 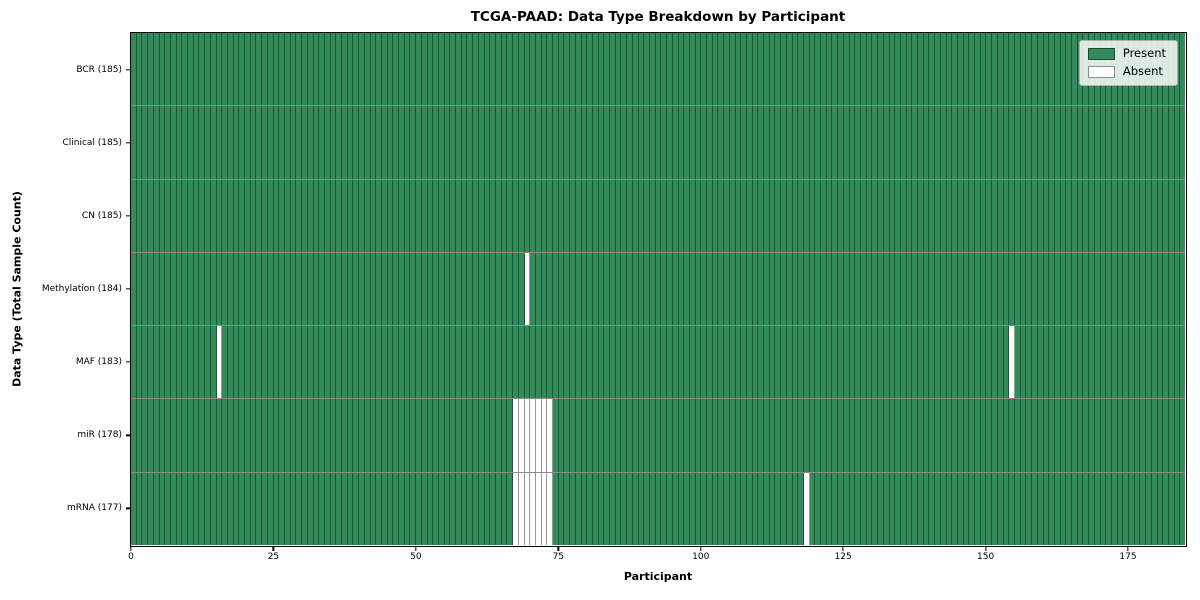 I want to click on y-tick-mark, so click(x=128, y=216).